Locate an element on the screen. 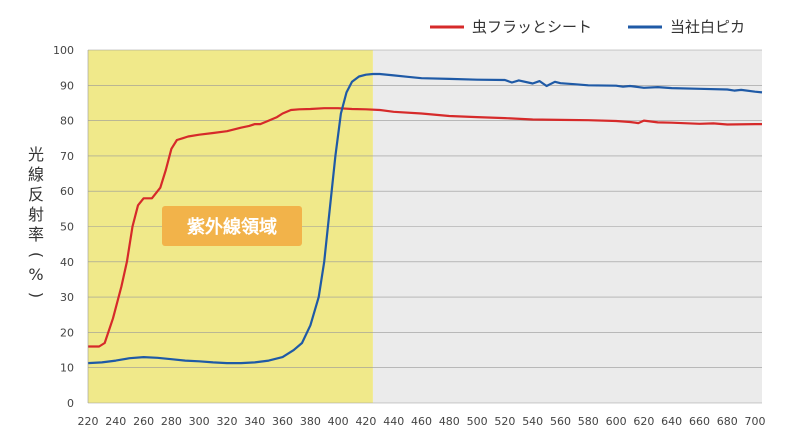  x-tick-label: 300 is located at coordinates (199, 421).